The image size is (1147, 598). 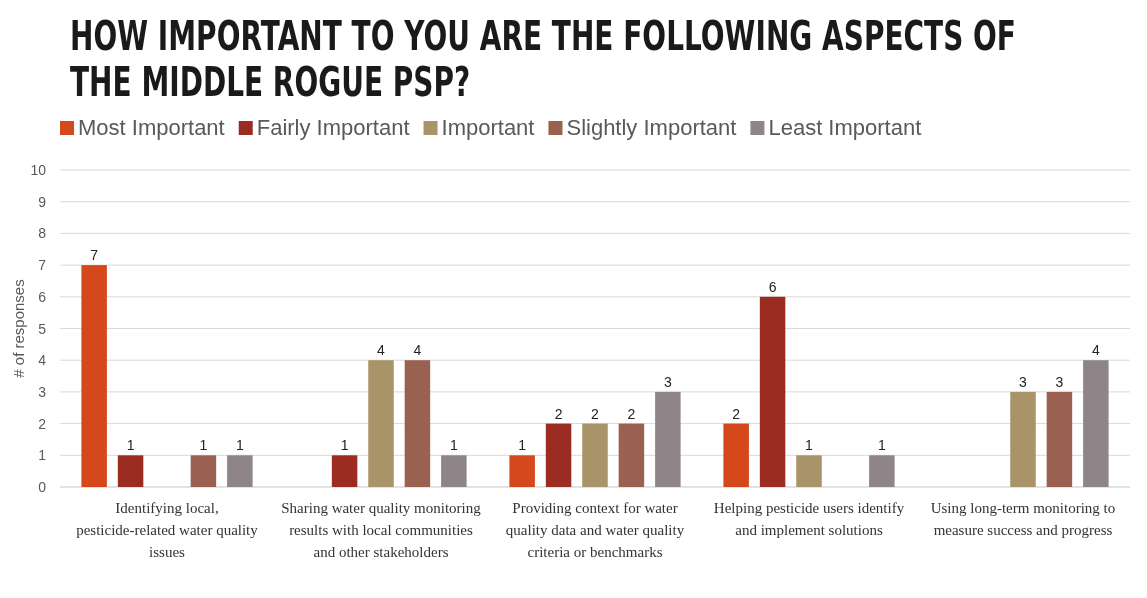 What do you see at coordinates (651, 127) in the screenshot?
I see `legend-label: Slightly Important` at bounding box center [651, 127].